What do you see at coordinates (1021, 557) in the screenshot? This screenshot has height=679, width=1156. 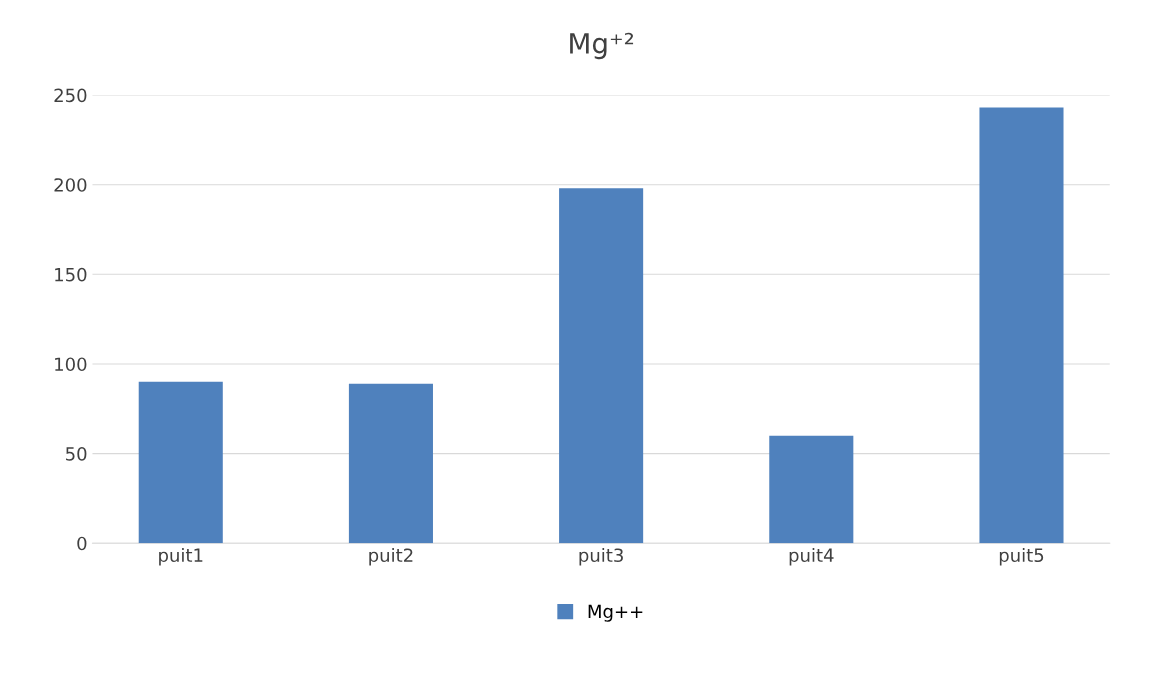 I see `x-tick-label: puit5` at bounding box center [1021, 557].